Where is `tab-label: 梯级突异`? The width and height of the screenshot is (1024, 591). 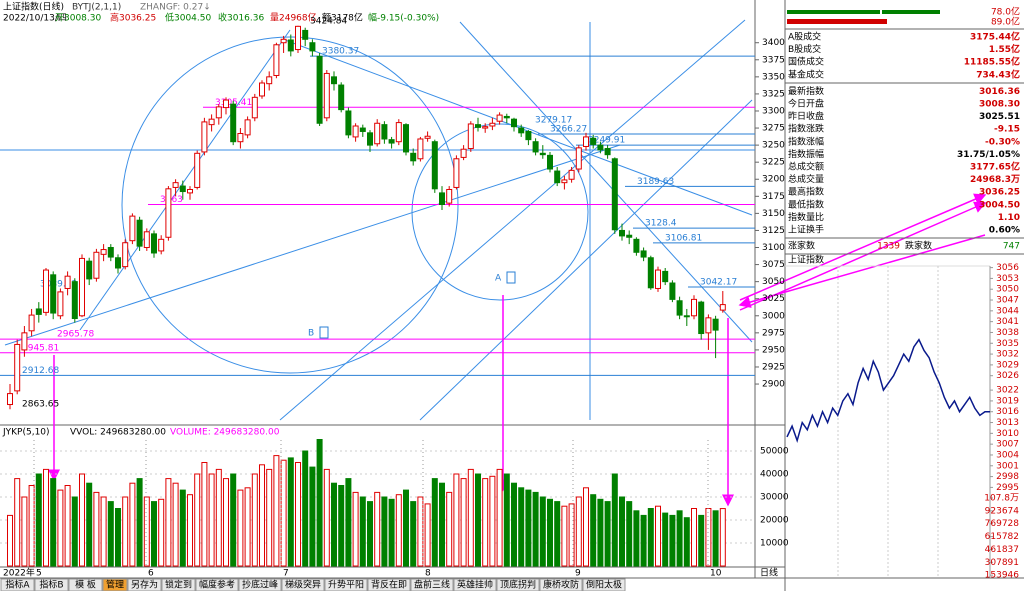 tab-label: 梯级突异 is located at coordinates (303, 585).